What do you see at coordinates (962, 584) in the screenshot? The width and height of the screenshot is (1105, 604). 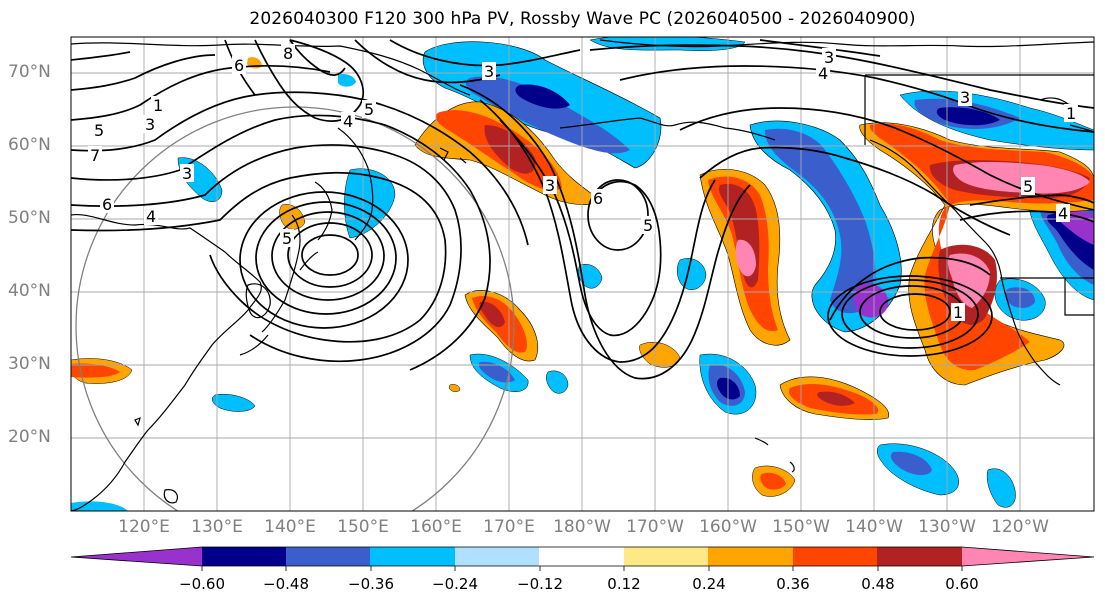 I see `colorbar-tick-label: 0.60` at bounding box center [962, 584].